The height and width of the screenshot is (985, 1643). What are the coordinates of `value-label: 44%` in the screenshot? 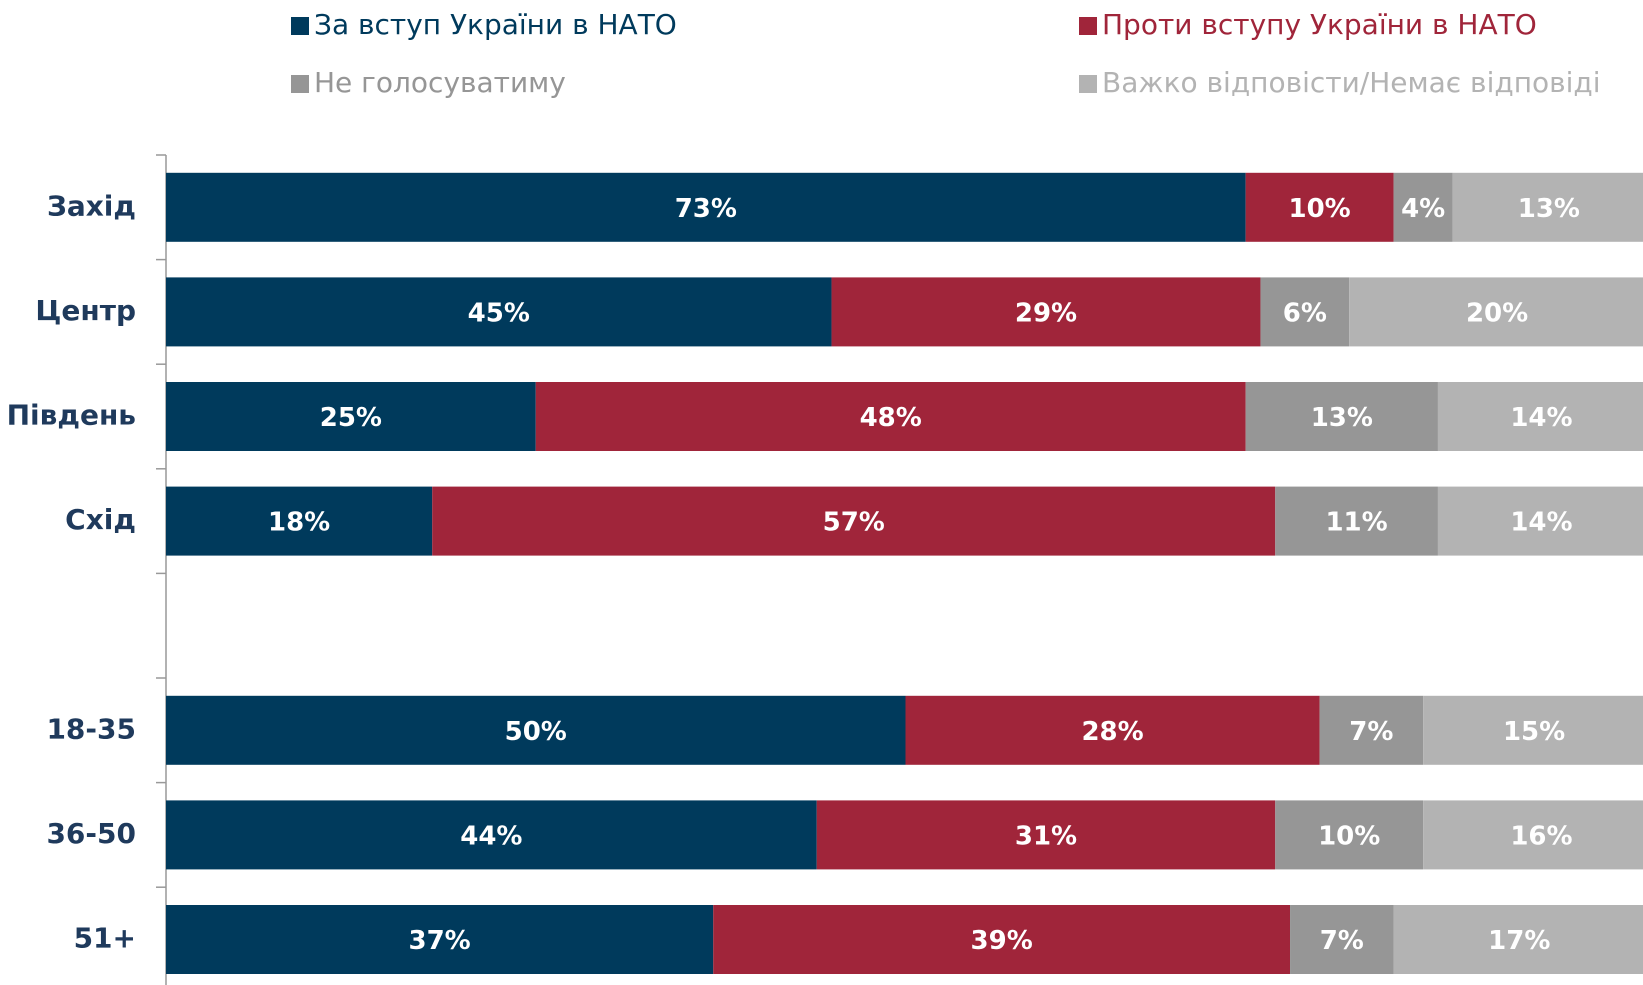 It's located at (491, 836).